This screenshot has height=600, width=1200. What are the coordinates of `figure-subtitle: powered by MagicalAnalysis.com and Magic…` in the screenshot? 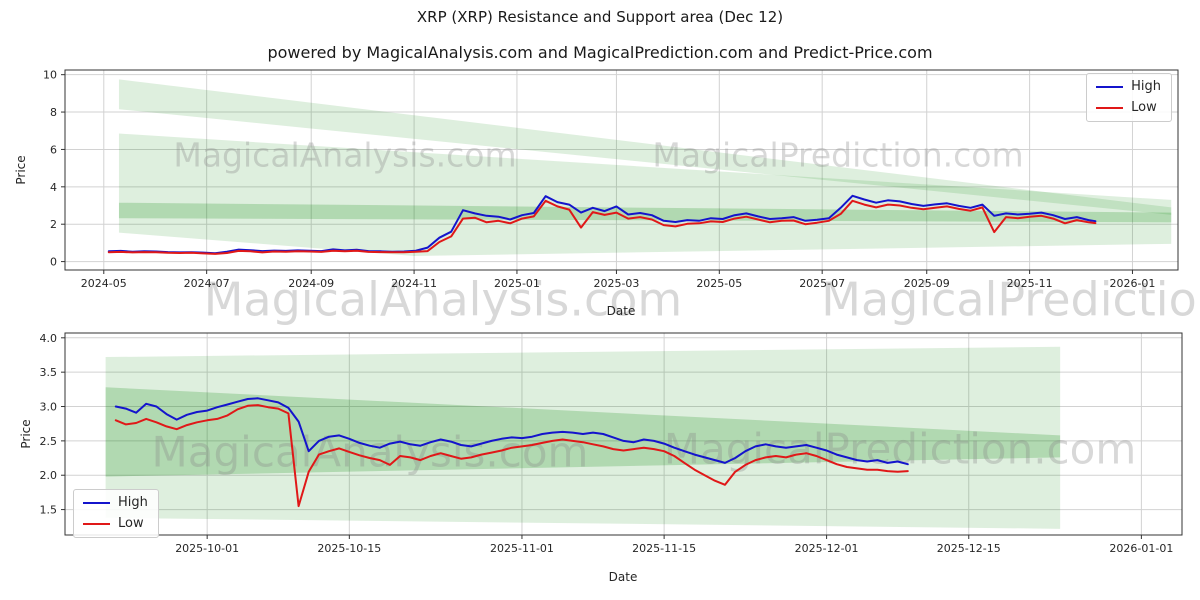 It's located at (600, 52).